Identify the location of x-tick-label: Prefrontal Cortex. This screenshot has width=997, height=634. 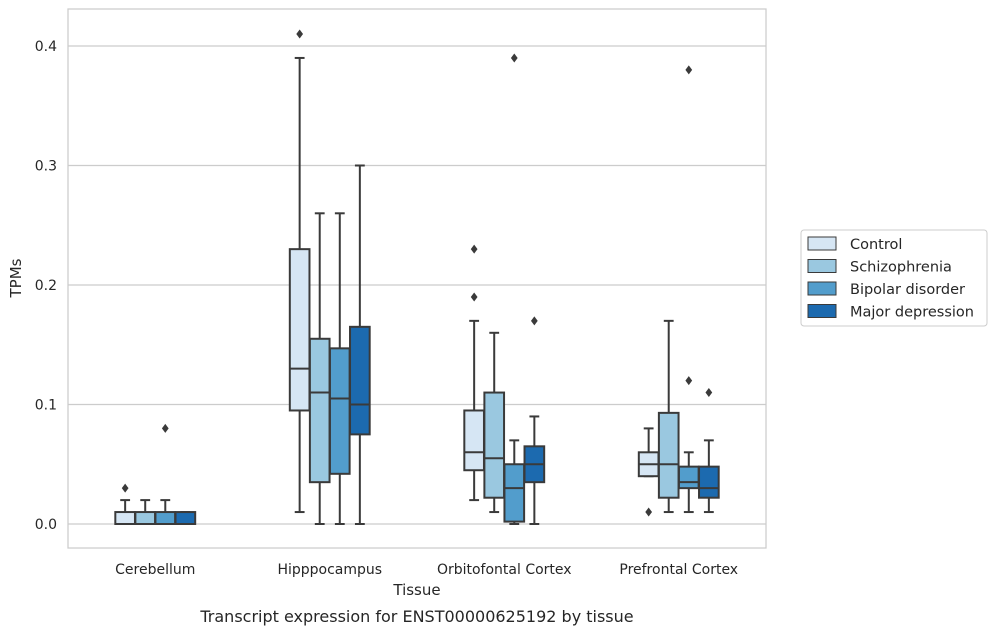
(678, 570).